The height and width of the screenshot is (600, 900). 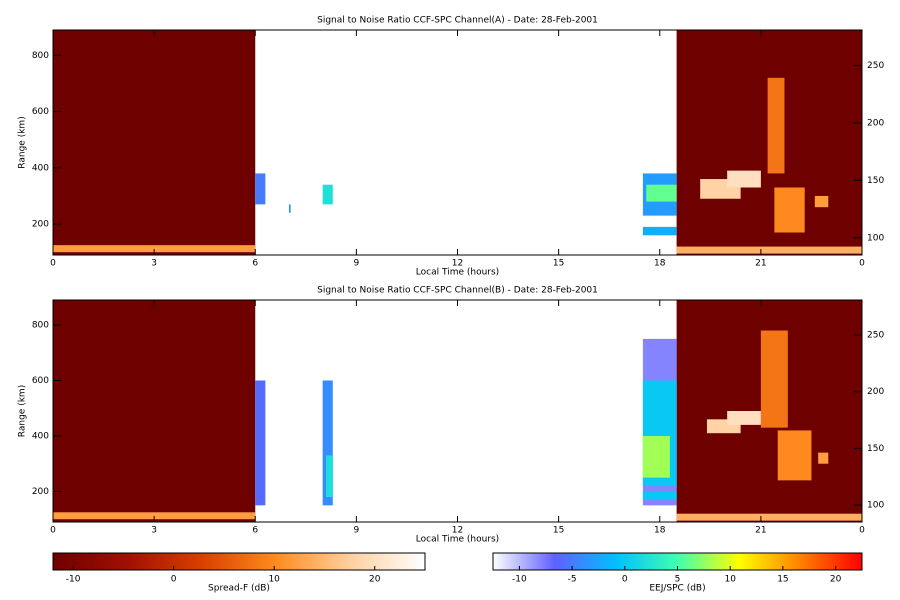 What do you see at coordinates (239, 589) in the screenshot?
I see `colorbar-label: Spread-F (dB)` at bounding box center [239, 589].